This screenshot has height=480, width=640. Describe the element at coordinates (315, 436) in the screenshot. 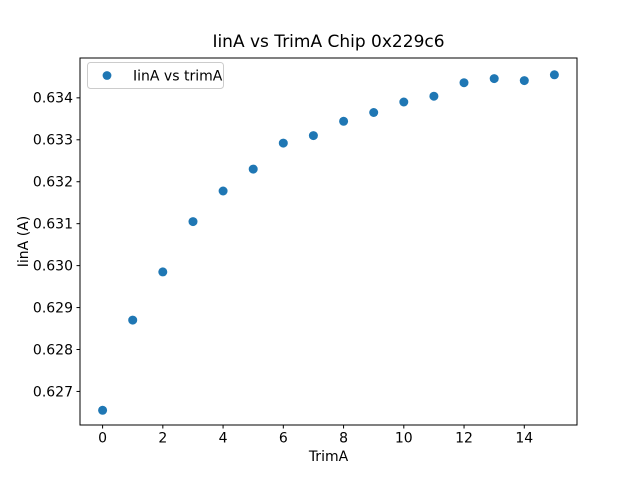

I see `x-ticks: 0 2 4 6 8 10 12 14` at that location.